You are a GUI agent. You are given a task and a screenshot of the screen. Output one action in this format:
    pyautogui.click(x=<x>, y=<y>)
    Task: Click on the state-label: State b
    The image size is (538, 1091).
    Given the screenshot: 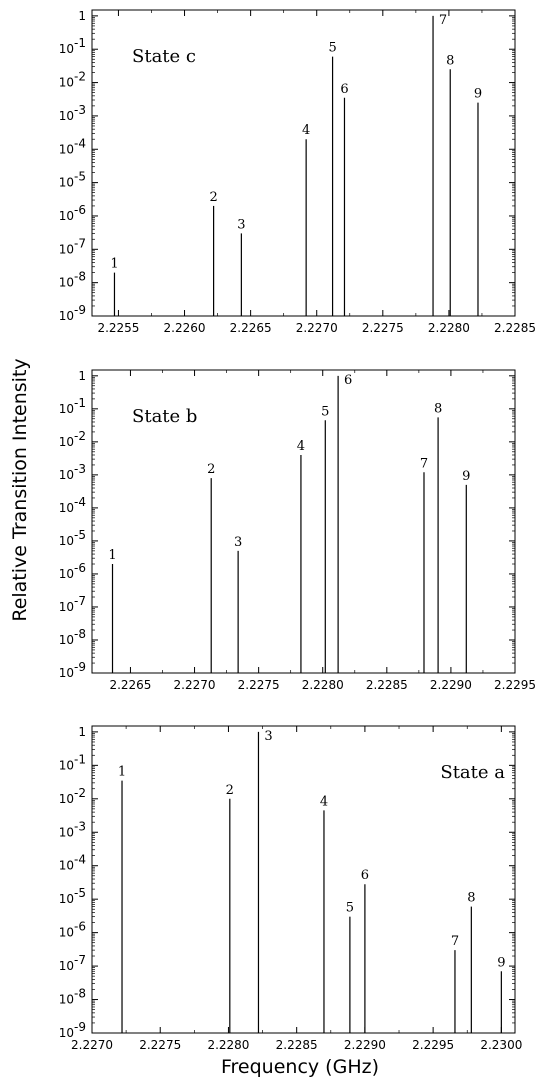 What is the action you would take?
    pyautogui.click(x=164, y=416)
    